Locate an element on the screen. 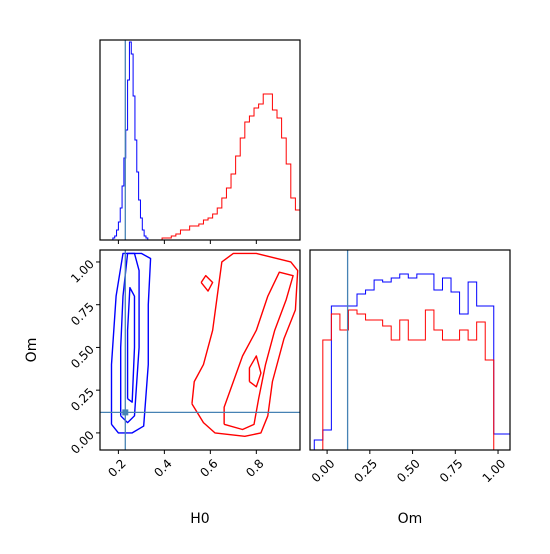 Image resolution: width=550 pixels, height=554 pixels. om-hist-xtick-label: 0.50 is located at coordinates (408, 470).